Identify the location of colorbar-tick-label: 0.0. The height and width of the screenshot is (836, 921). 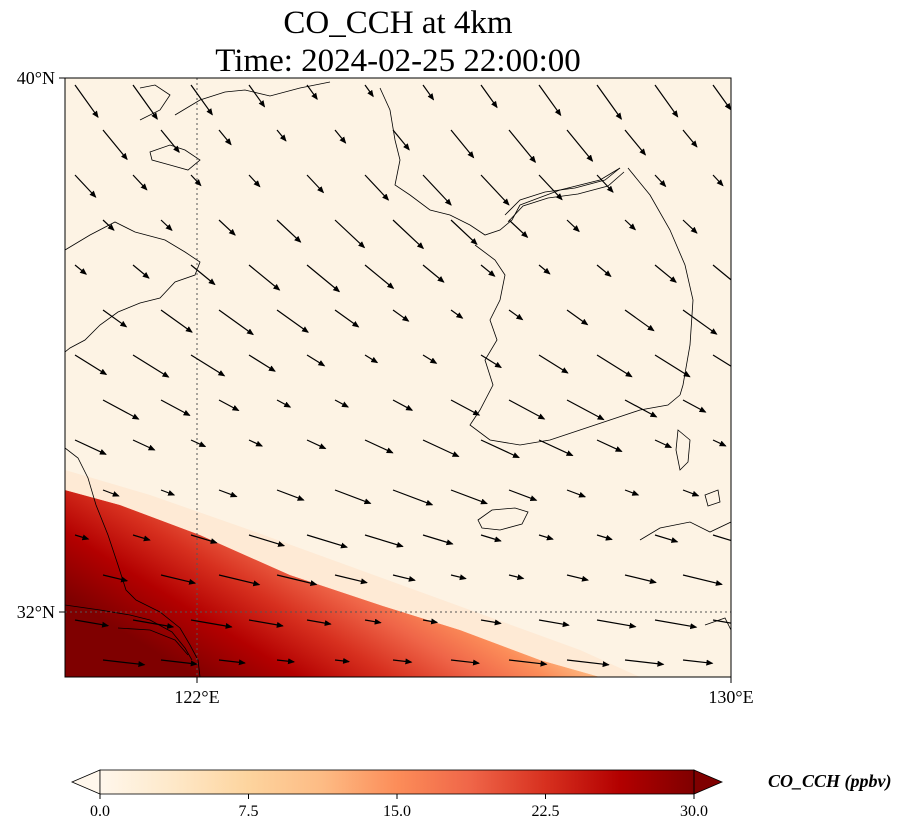
(100, 811).